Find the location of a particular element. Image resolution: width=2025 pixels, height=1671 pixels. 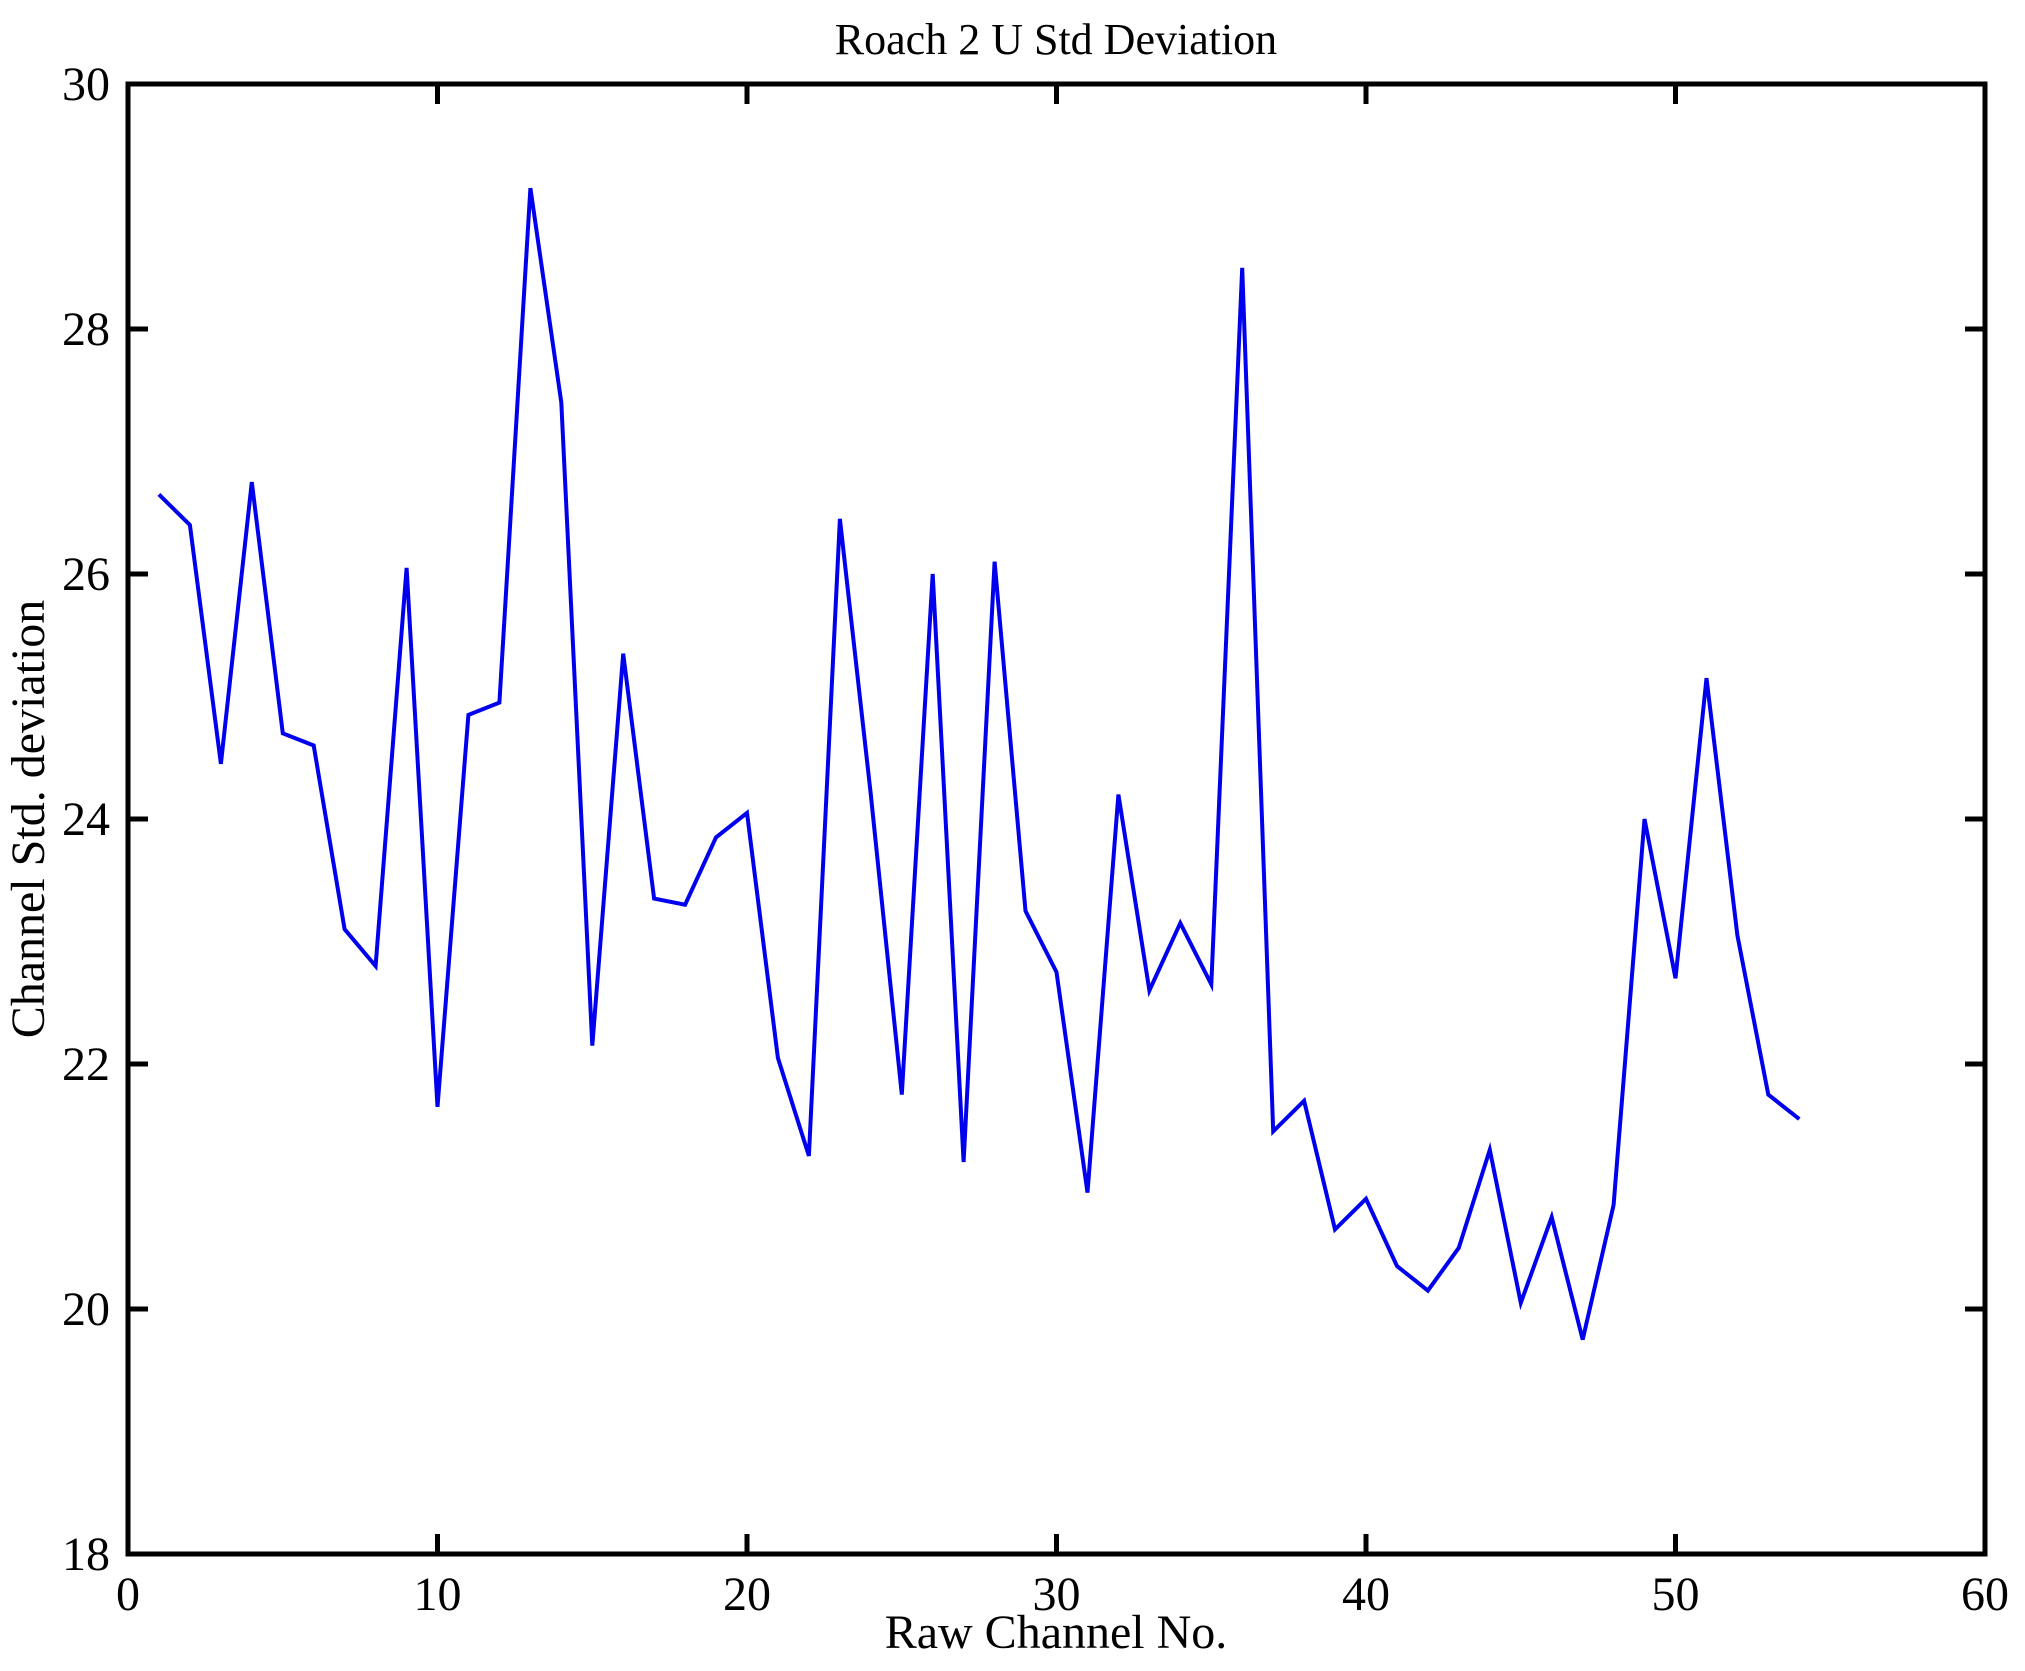

x-tick-label: 20 is located at coordinates (747, 1594).